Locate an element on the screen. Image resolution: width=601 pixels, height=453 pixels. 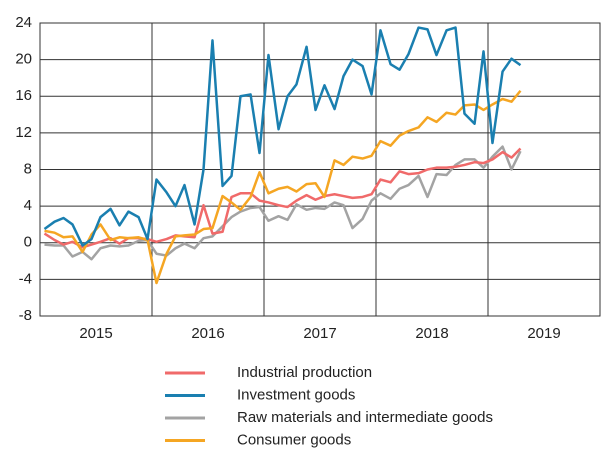
legend-label: Consumer goods is located at coordinates (294, 439).